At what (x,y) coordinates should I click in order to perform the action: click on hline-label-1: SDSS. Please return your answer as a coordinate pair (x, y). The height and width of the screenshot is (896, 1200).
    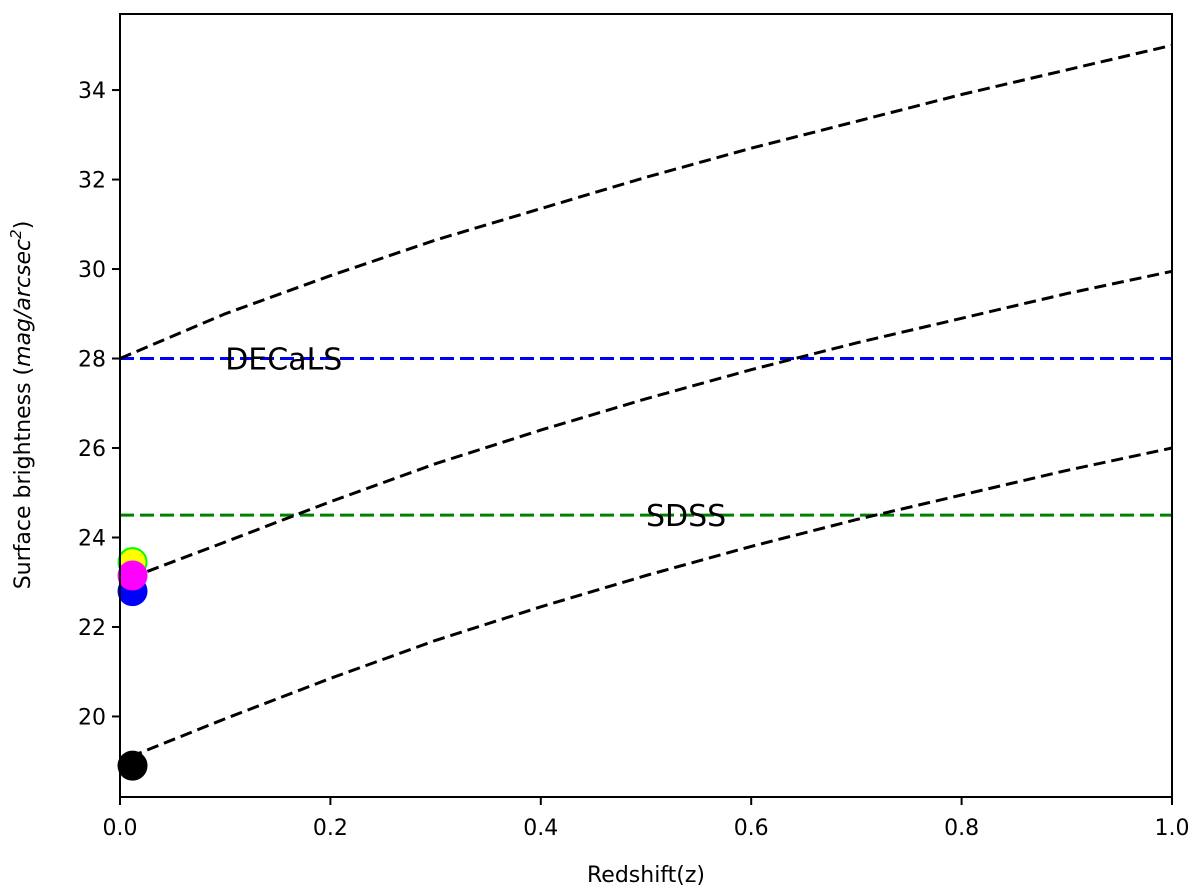
    Looking at the image, I should click on (686, 516).